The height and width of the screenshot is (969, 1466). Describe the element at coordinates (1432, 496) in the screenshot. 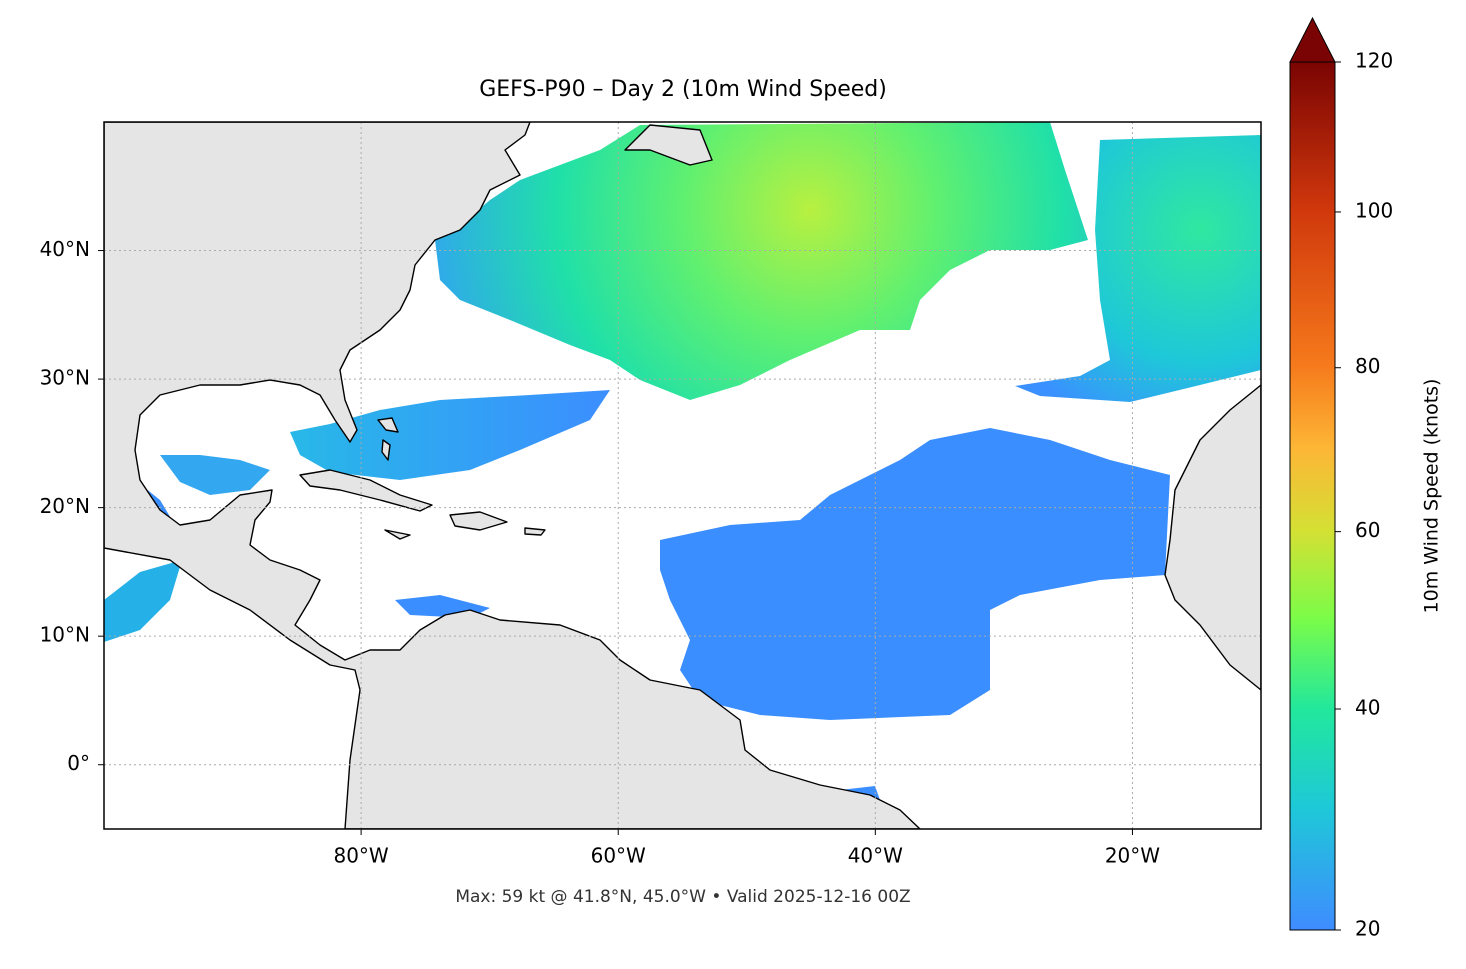

I see `colorbar-label: 10m Wind Speed (knots)` at that location.